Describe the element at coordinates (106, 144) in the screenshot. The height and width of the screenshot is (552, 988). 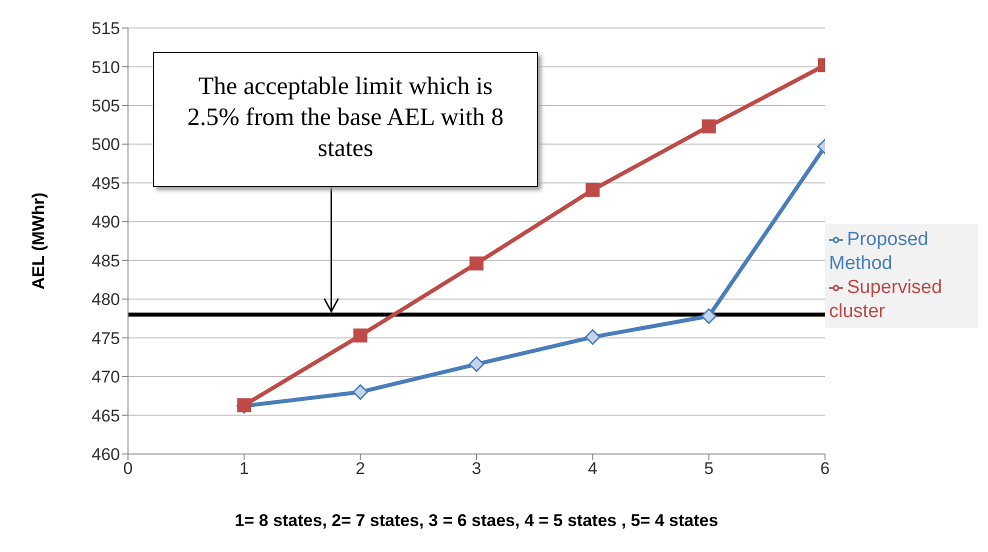
I see `y-tick-label: 500` at that location.